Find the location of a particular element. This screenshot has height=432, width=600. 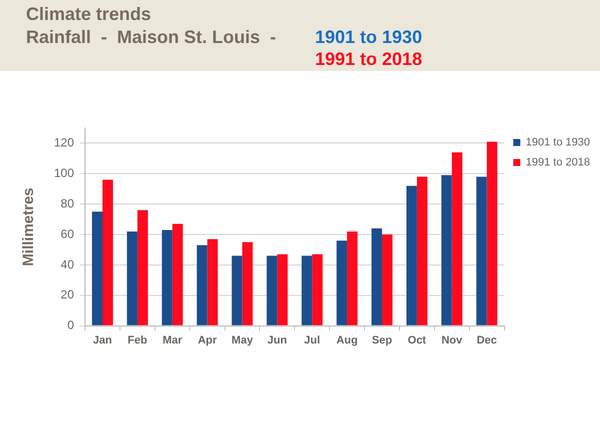

x-tick-label: Aug is located at coordinates (347, 340).